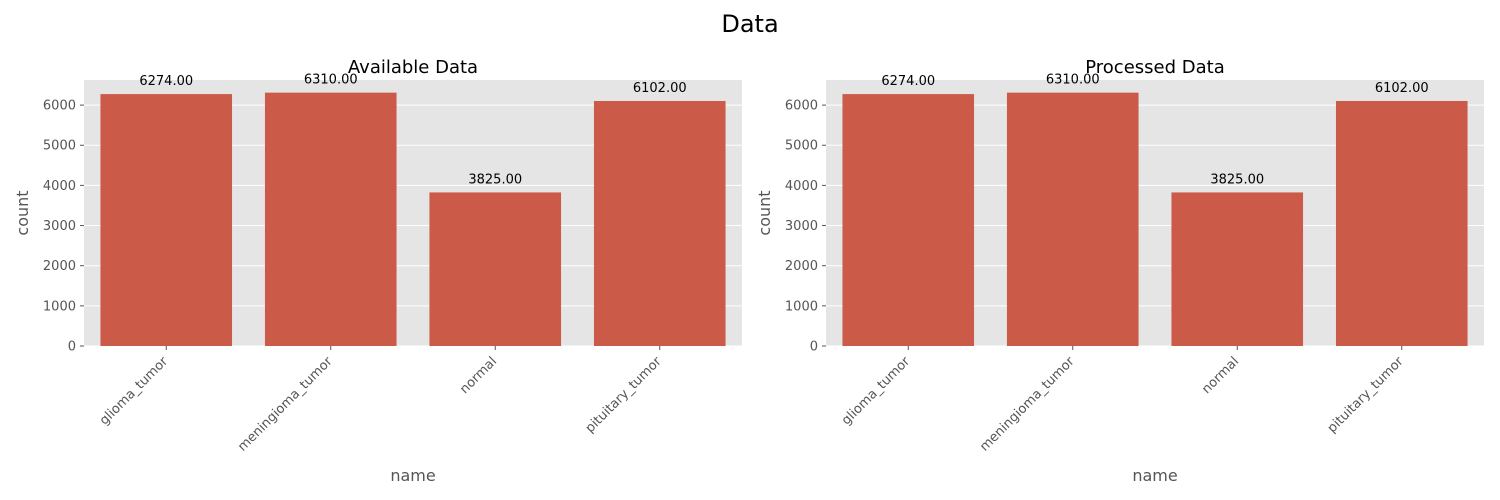 This screenshot has height=500, width=1500. Describe the element at coordinates (413, 67) in the screenshot. I see `chart-title: Available Data` at that location.